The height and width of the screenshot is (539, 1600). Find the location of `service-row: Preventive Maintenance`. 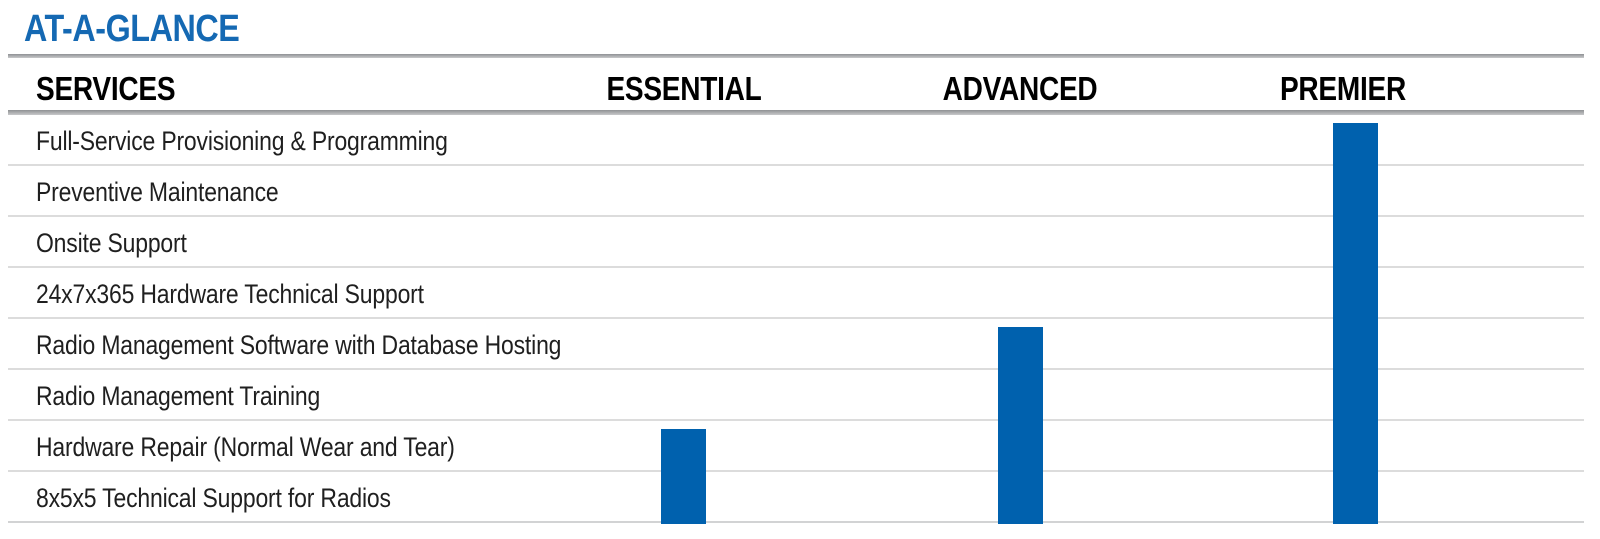

service-row: Preventive Maintenance is located at coordinates (796, 191).